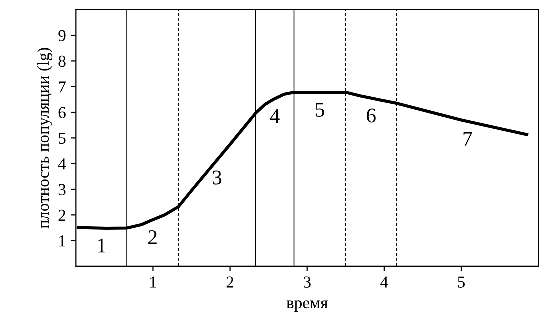 This screenshot has width=544, height=329. I want to click on annotation: 3, so click(217, 177).